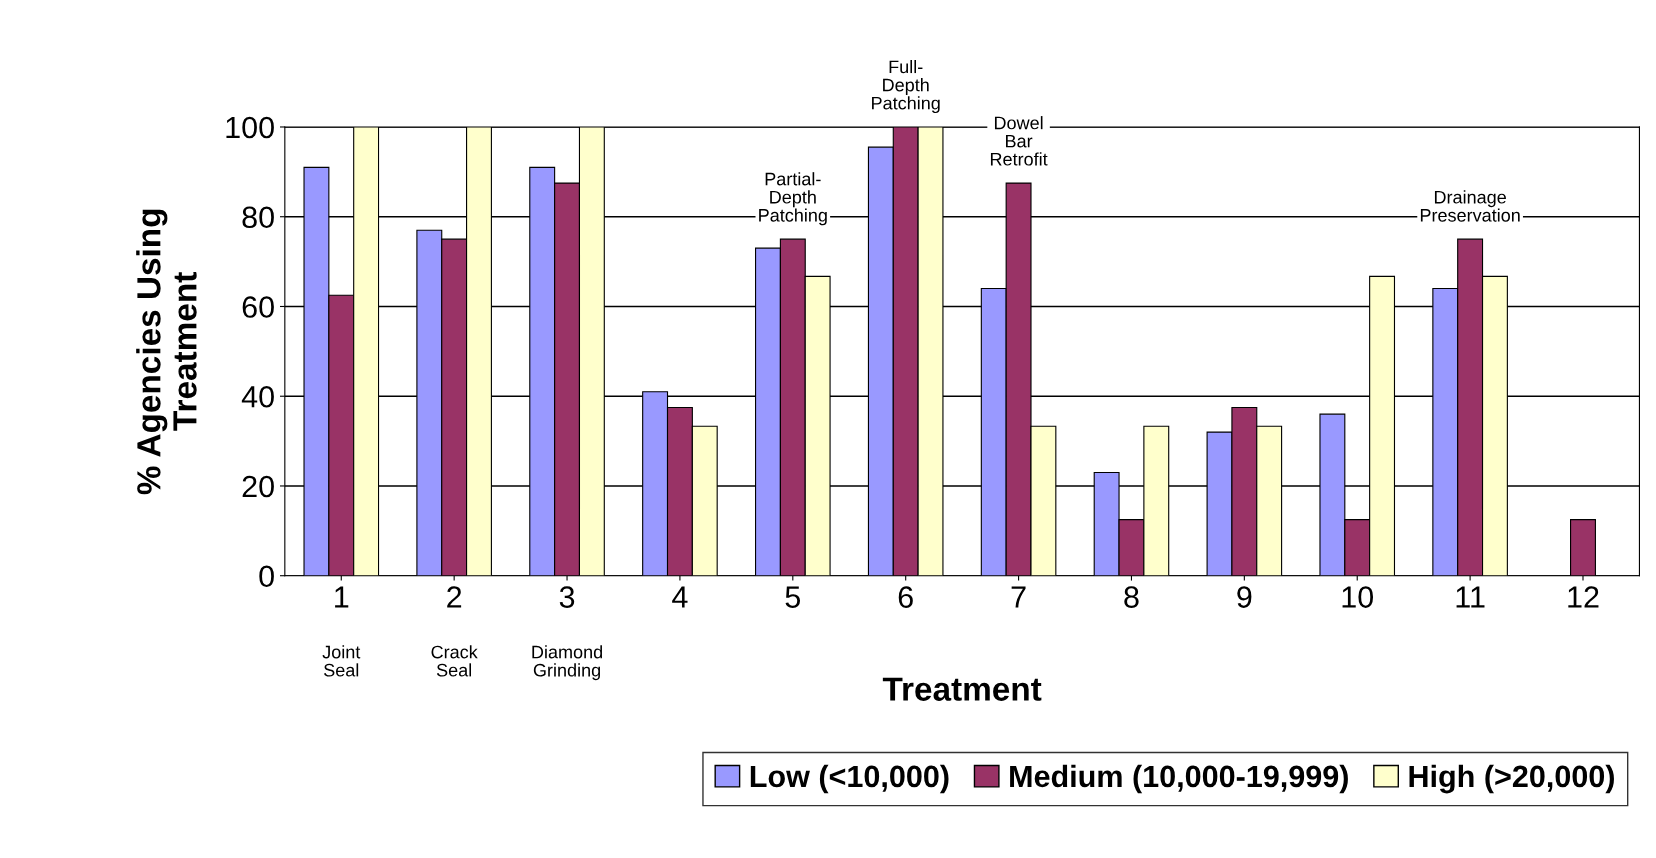  What do you see at coordinates (962, 689) in the screenshot?
I see `x-axis-title: Treatment` at bounding box center [962, 689].